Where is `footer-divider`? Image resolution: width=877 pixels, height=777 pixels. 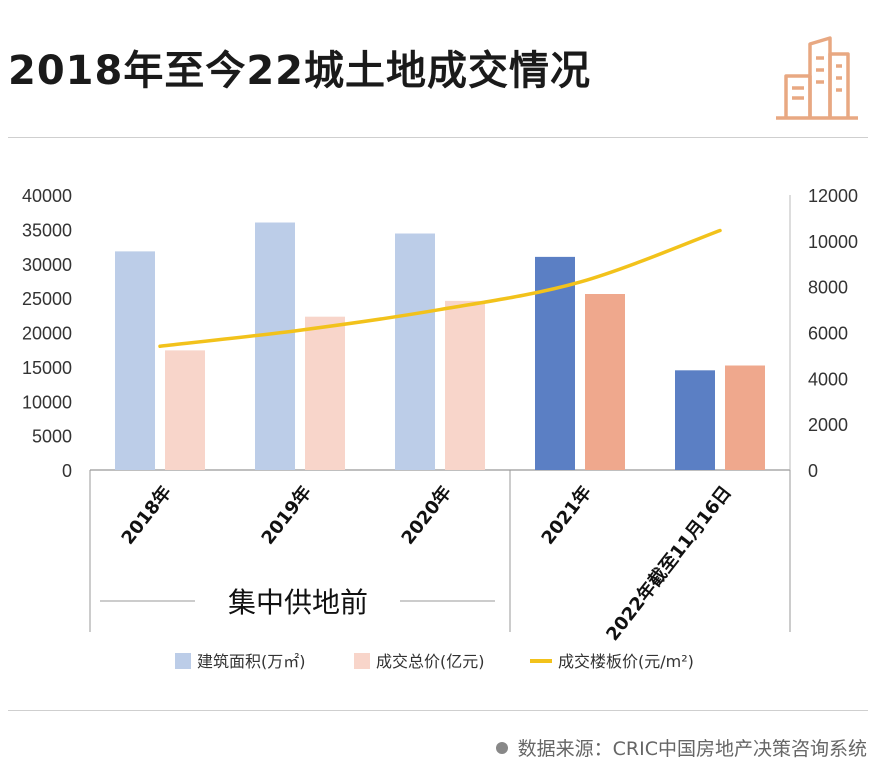 footer-divider is located at coordinates (438, 710).